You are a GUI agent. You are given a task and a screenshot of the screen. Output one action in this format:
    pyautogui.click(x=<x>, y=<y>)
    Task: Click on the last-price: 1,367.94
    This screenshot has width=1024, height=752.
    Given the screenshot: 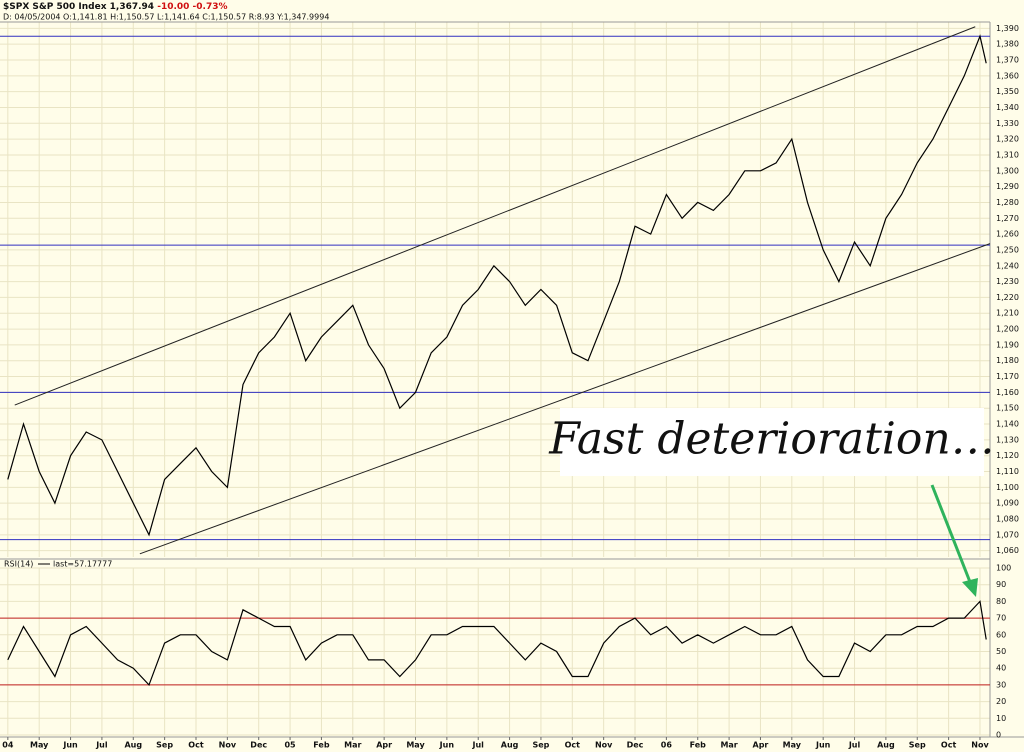 What is the action you would take?
    pyautogui.click(x=132, y=7)
    